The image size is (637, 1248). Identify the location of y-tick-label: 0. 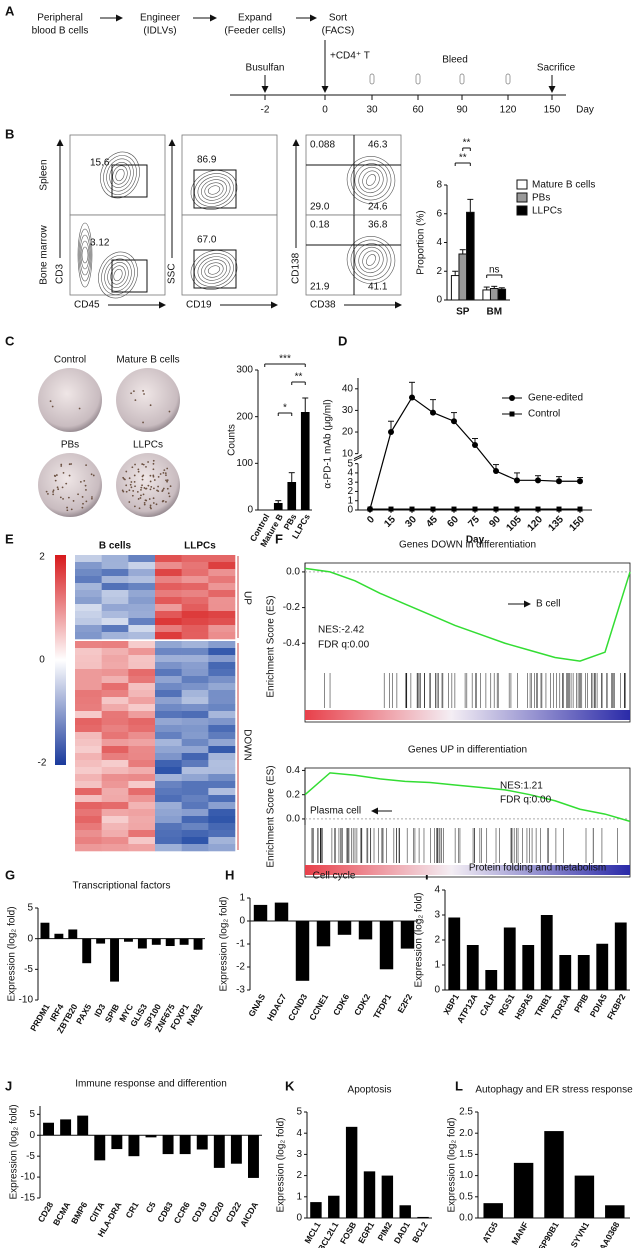
(250, 510).